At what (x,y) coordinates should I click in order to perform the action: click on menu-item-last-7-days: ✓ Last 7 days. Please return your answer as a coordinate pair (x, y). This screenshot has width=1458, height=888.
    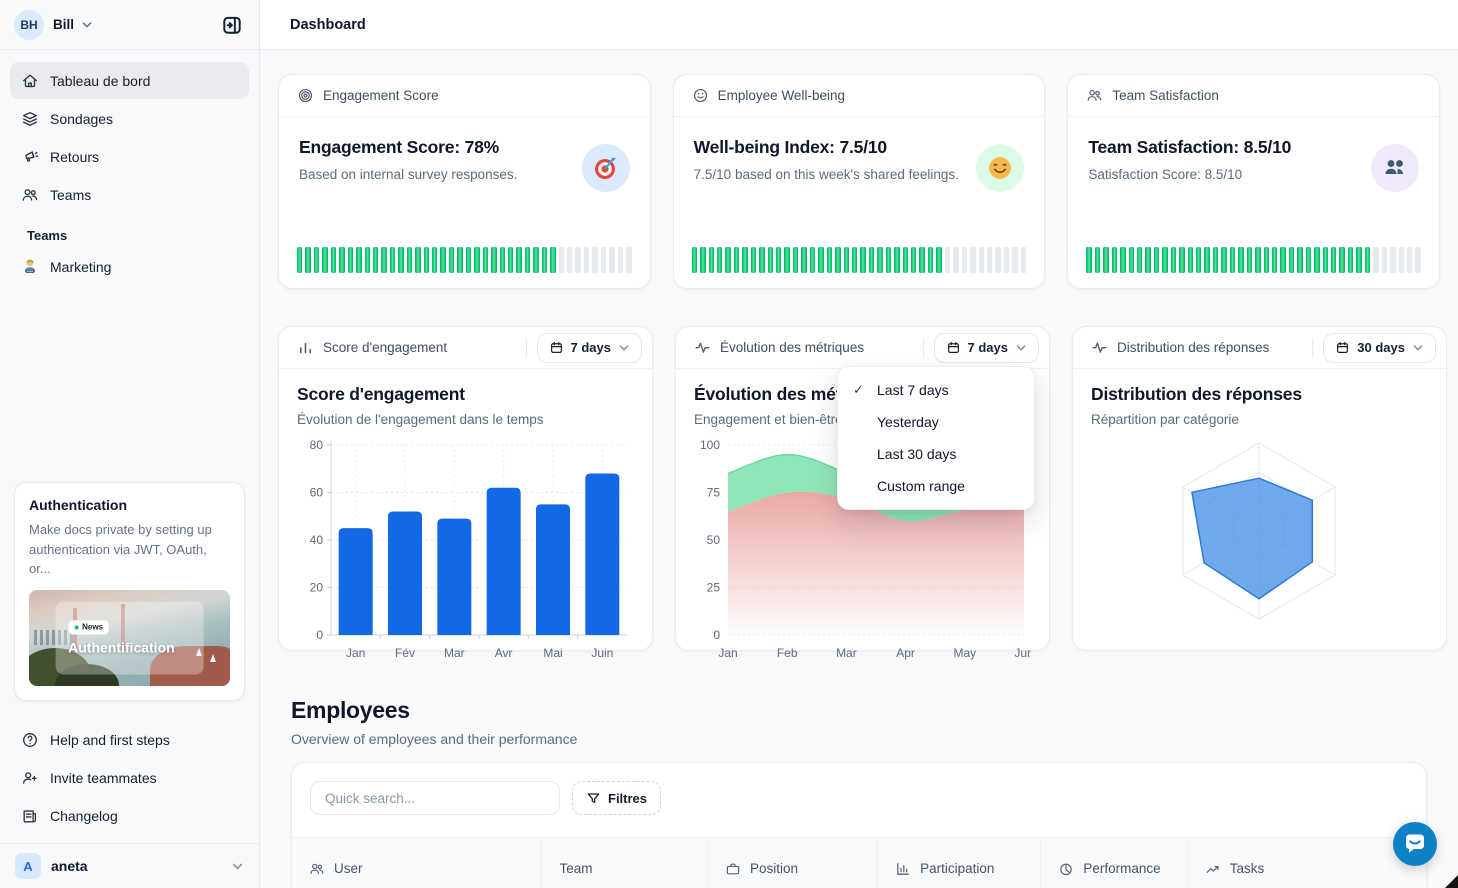
    Looking at the image, I should click on (936, 390).